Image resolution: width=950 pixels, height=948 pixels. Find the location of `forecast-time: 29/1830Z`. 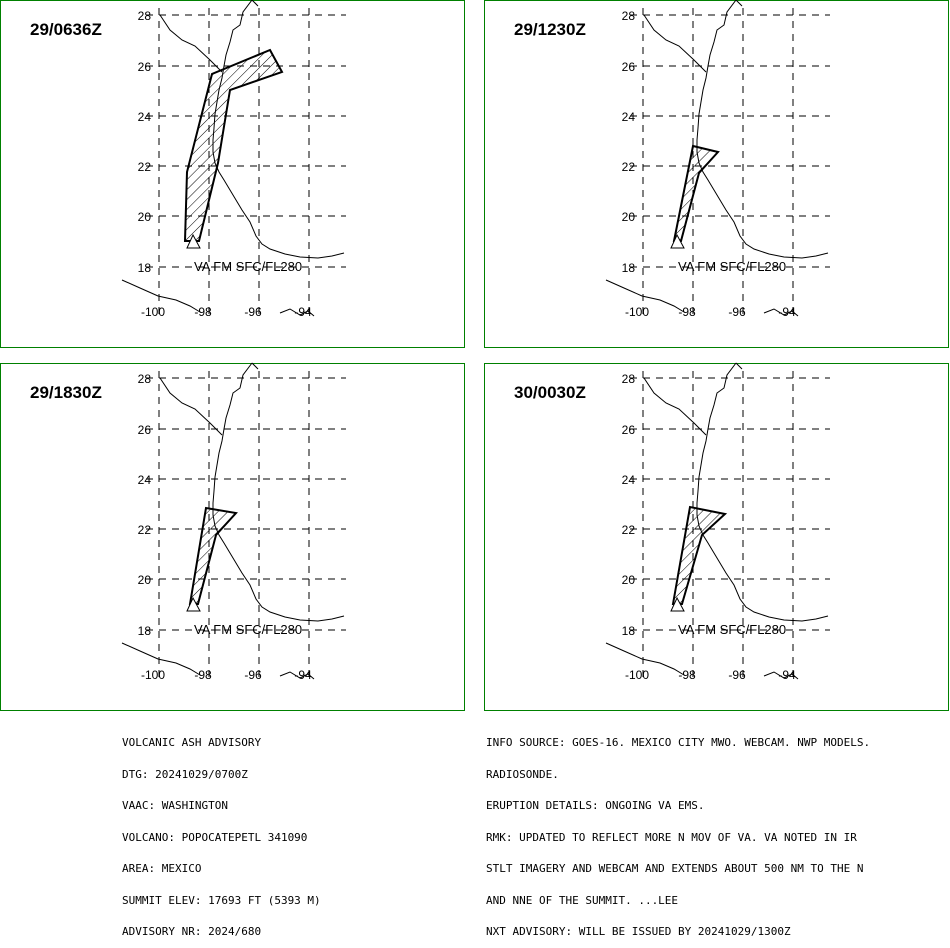

forecast-time: 29/1830Z is located at coordinates (66, 392).